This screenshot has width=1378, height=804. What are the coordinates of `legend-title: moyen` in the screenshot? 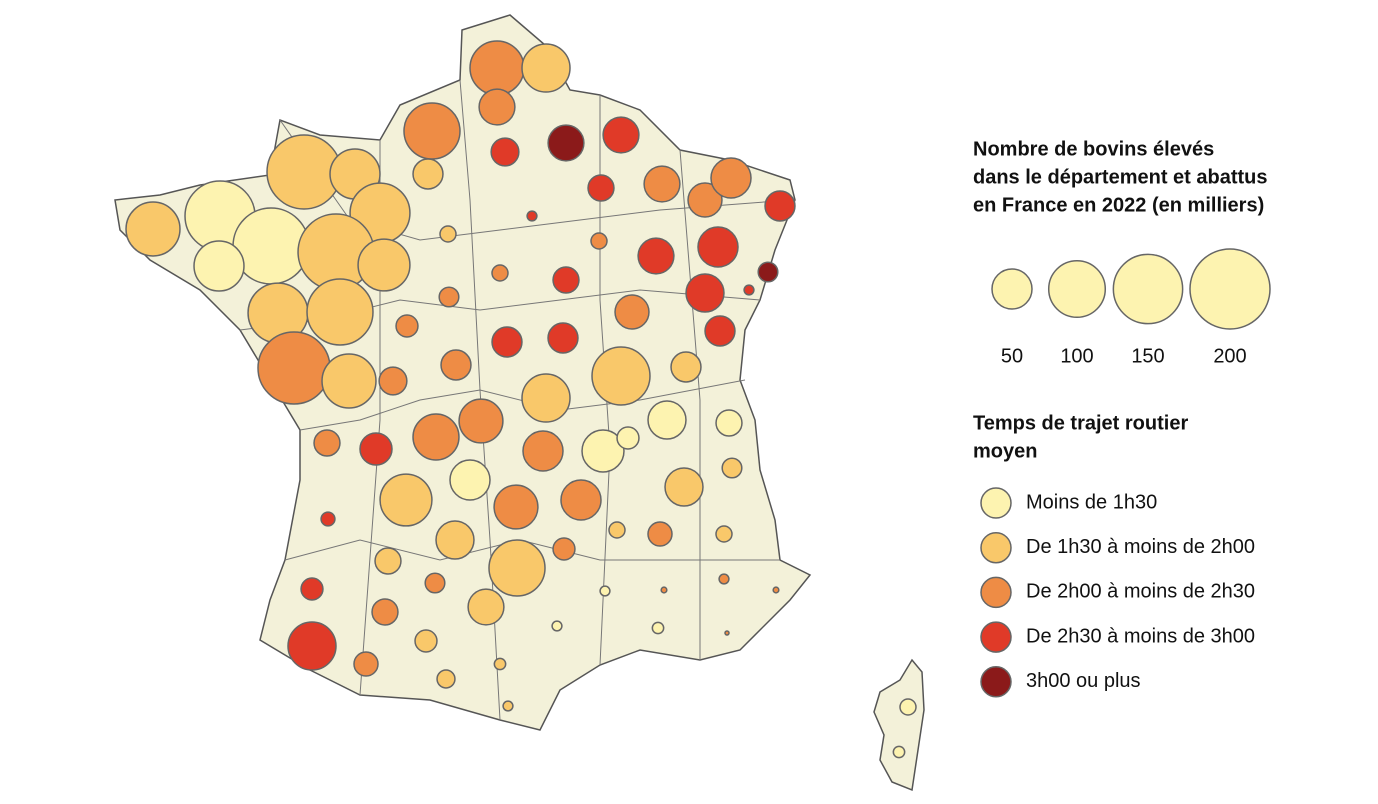 It's located at (1005, 451).